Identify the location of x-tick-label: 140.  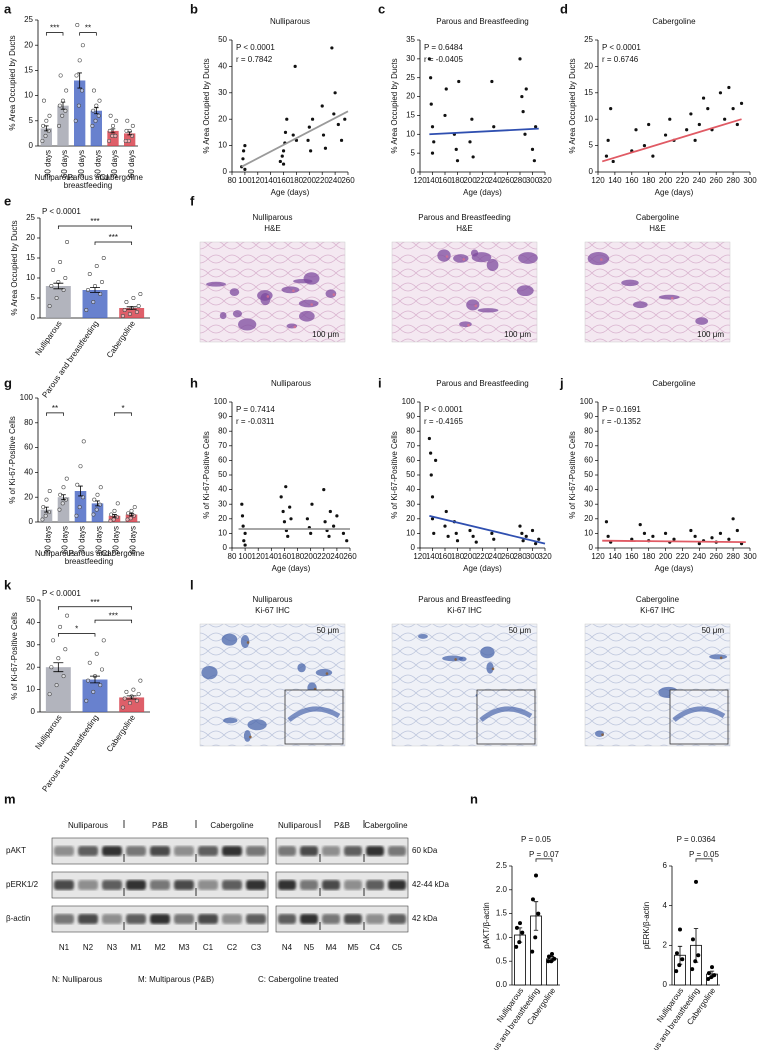
(271, 180).